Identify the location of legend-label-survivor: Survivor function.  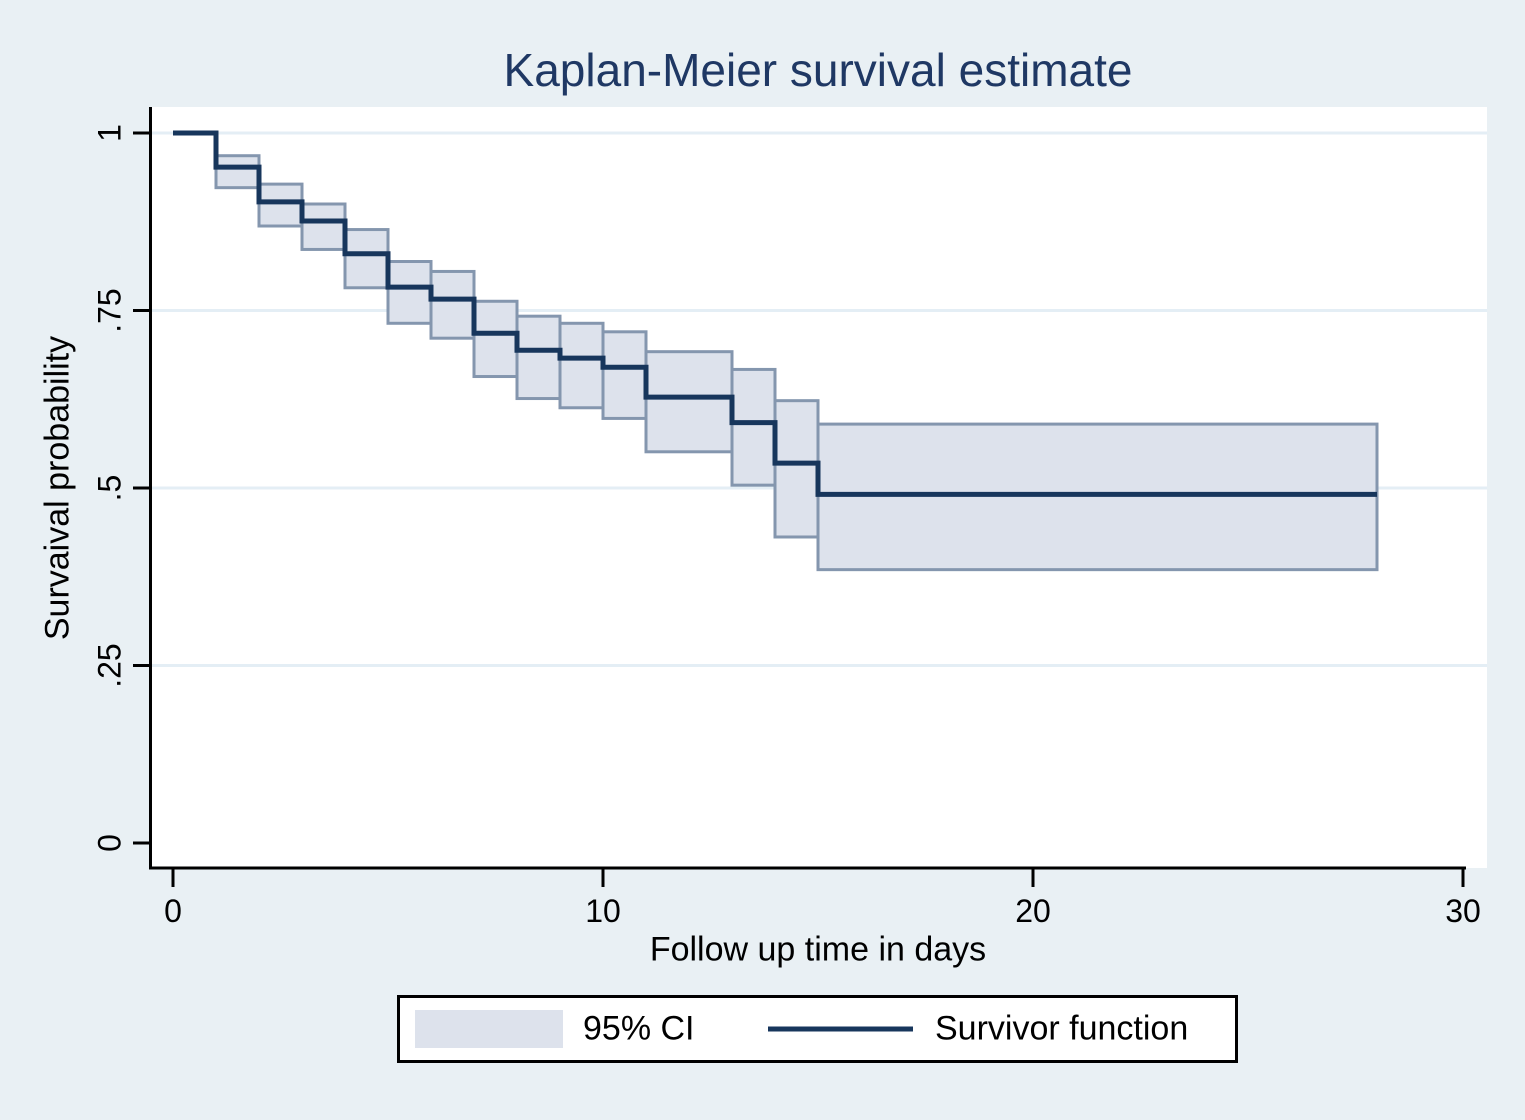
(1062, 1028).